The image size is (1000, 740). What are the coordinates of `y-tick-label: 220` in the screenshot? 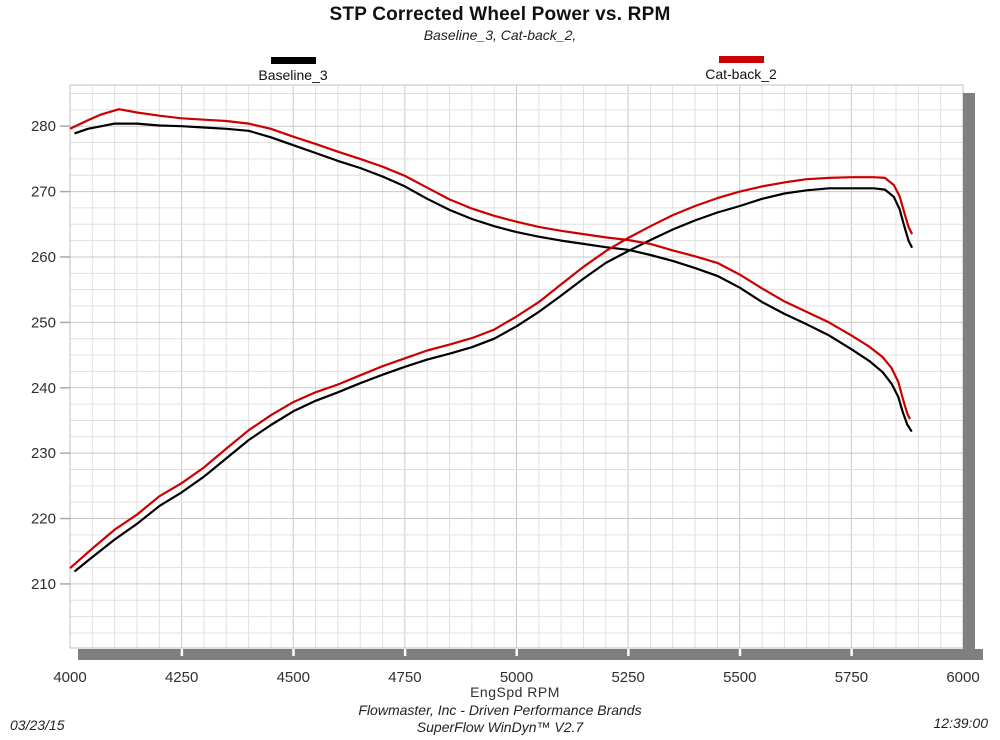 It's located at (43, 519).